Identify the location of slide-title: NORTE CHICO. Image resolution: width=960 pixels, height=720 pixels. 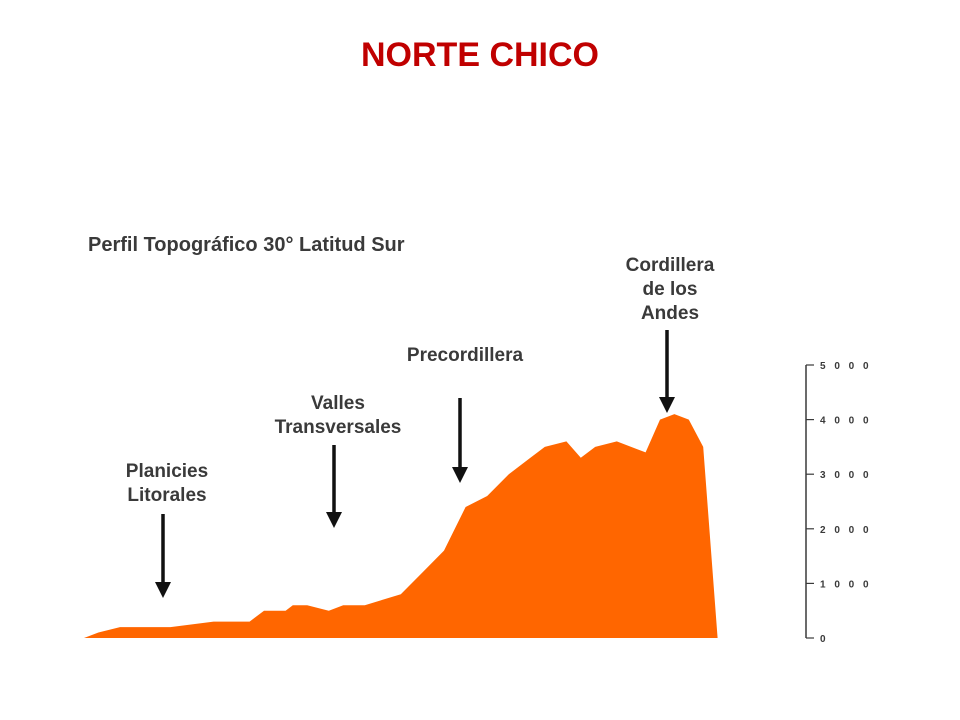
(480, 55).